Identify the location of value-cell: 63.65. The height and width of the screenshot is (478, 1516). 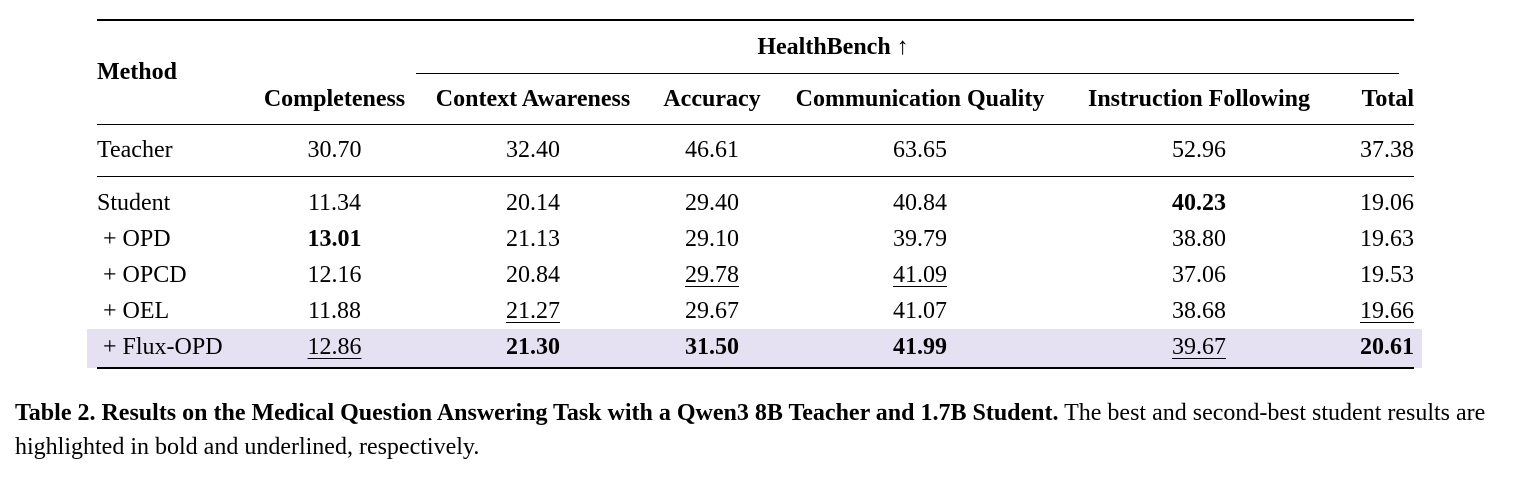
(920, 150).